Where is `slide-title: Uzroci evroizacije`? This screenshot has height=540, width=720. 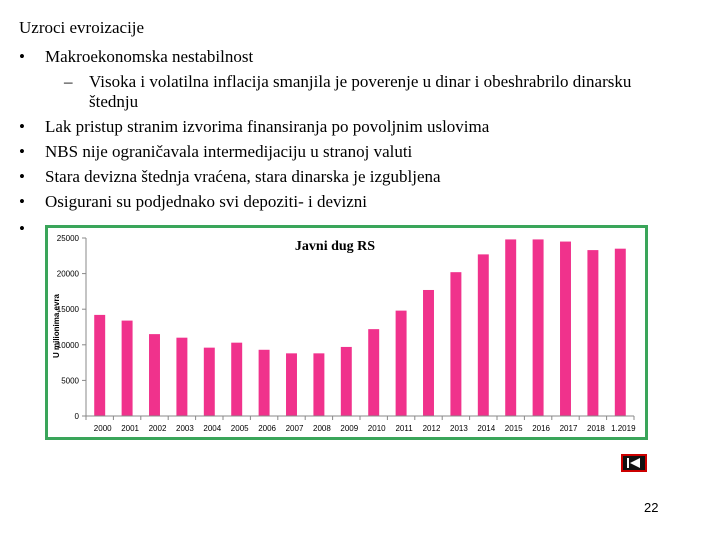 slide-title: Uzroci evroizacije is located at coordinates (82, 27).